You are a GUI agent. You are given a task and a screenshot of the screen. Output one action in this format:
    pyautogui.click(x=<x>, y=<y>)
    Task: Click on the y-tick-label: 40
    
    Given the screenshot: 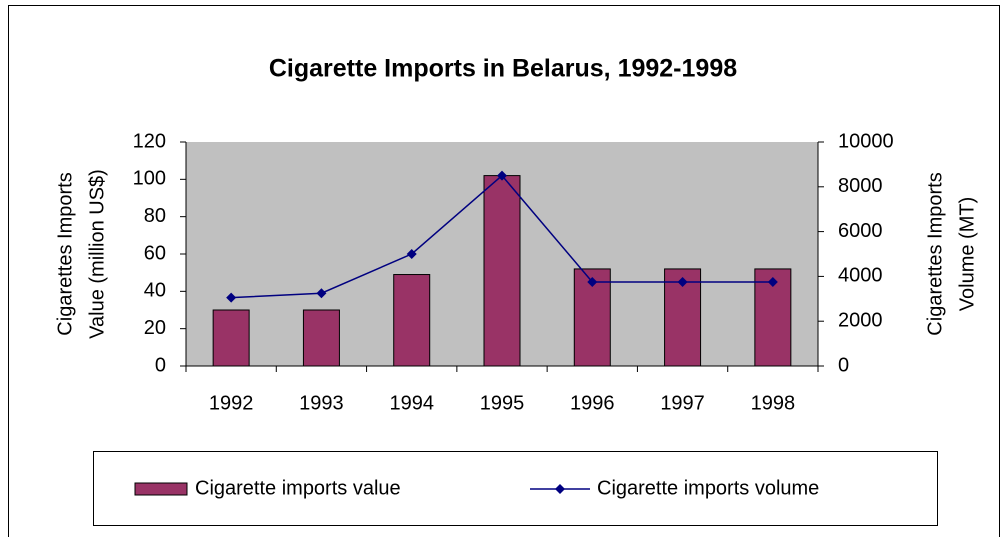 What is the action you would take?
    pyautogui.click(x=155, y=291)
    